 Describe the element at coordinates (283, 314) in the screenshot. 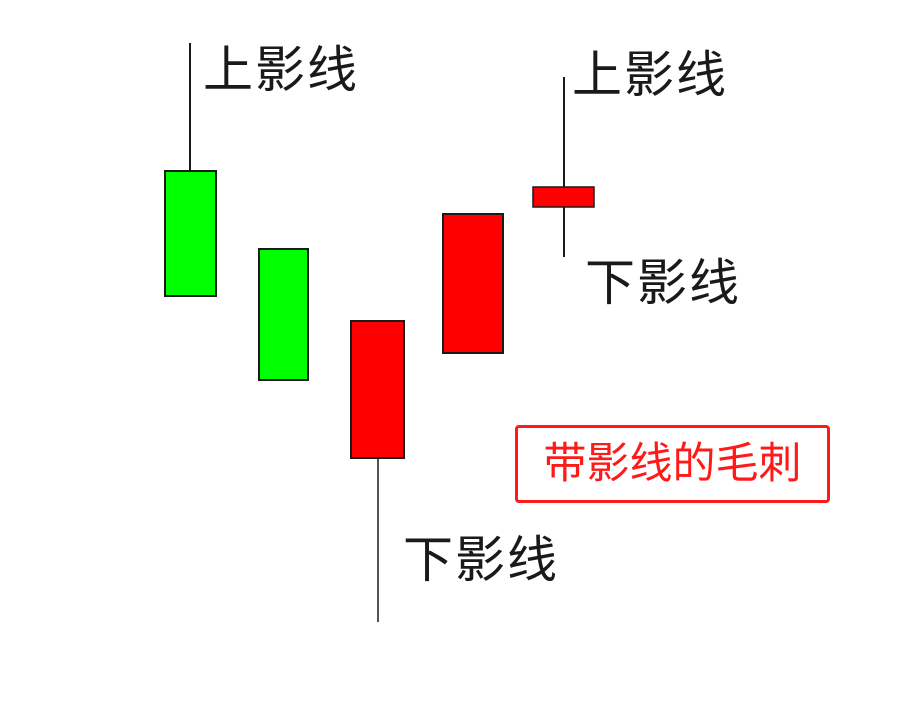

I see `candle-2-body` at that location.